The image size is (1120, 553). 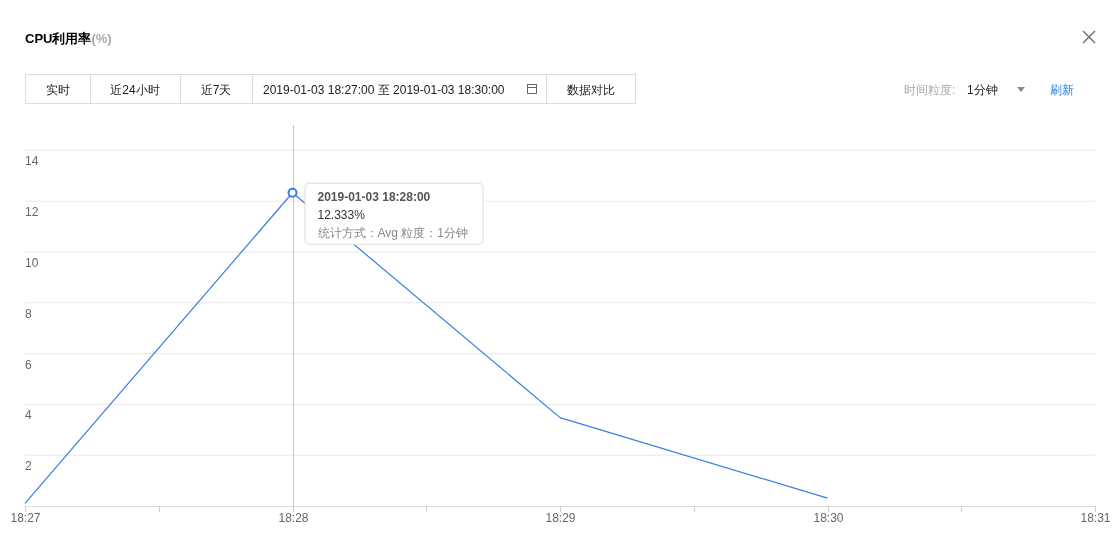 What do you see at coordinates (341, 214) in the screenshot?
I see `annotation: 12.333%` at bounding box center [341, 214].